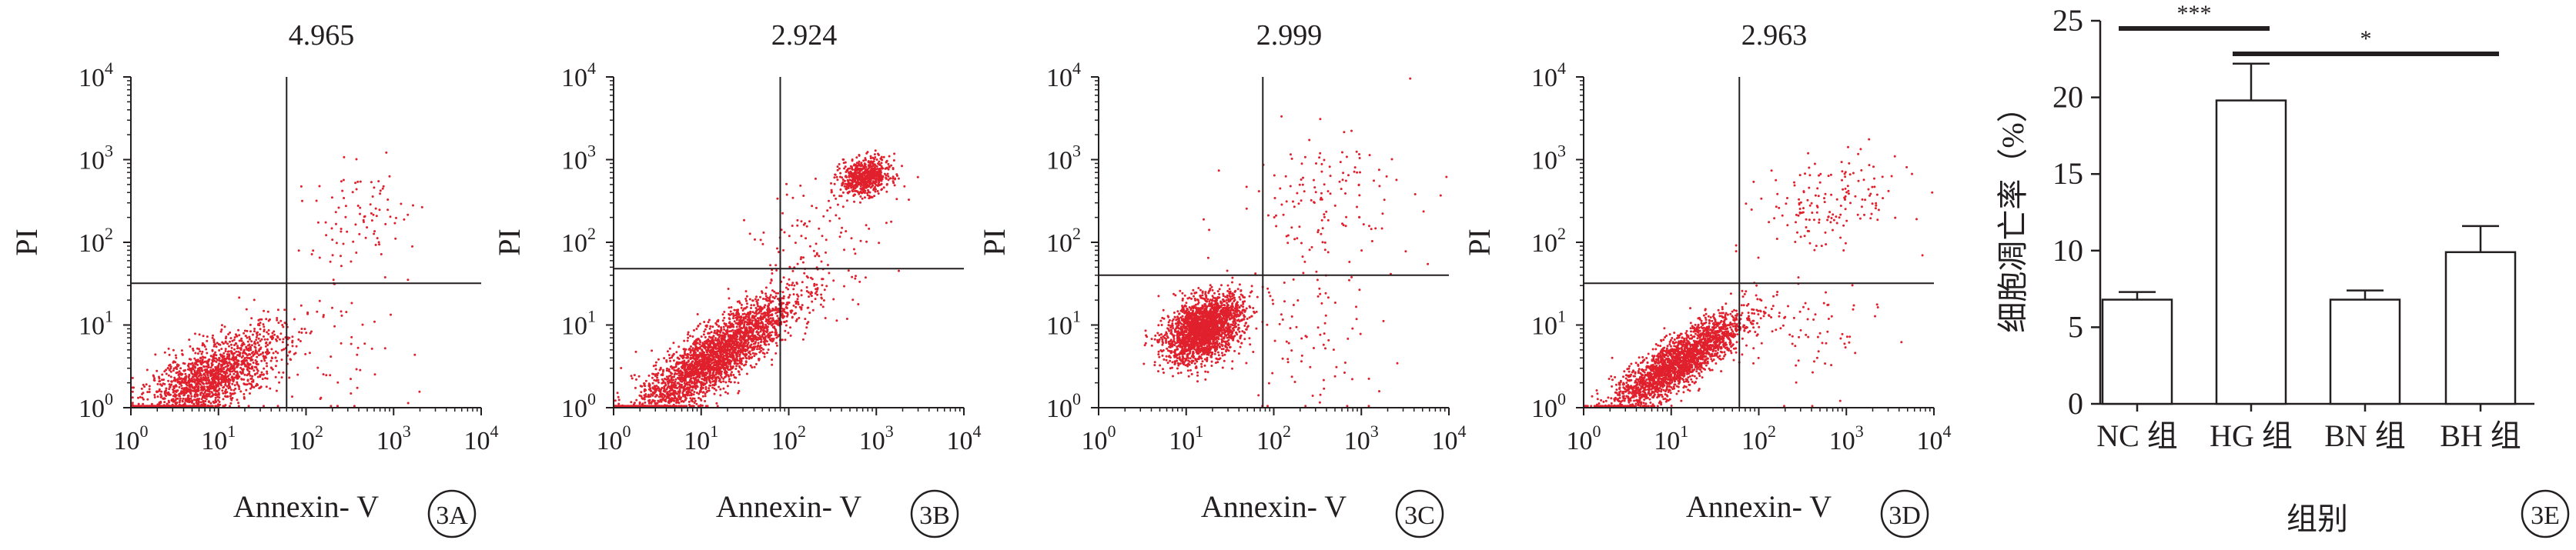 The width and height of the screenshot is (2576, 550). Describe the element at coordinates (109, 152) in the screenshot. I see `y-tick-exponent: 3` at that location.